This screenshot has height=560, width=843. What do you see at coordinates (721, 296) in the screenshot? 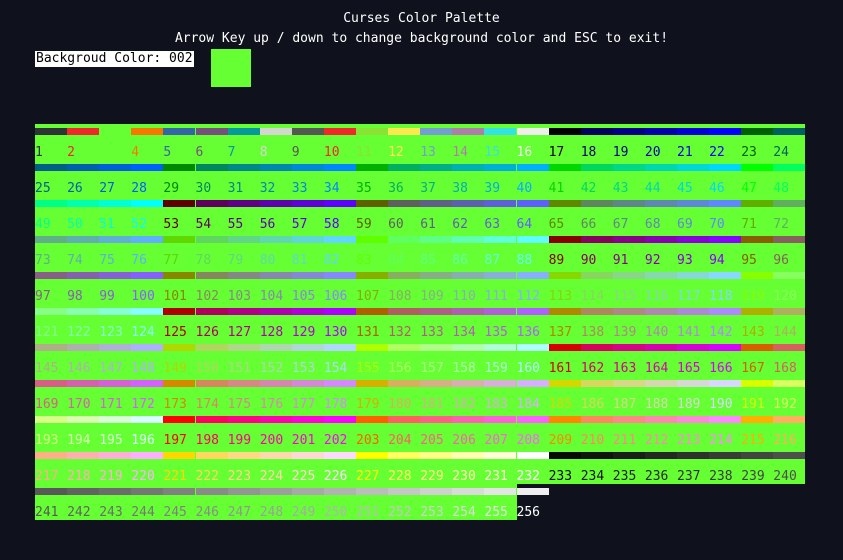
I see `color-number-label: 118` at bounding box center [721, 296].